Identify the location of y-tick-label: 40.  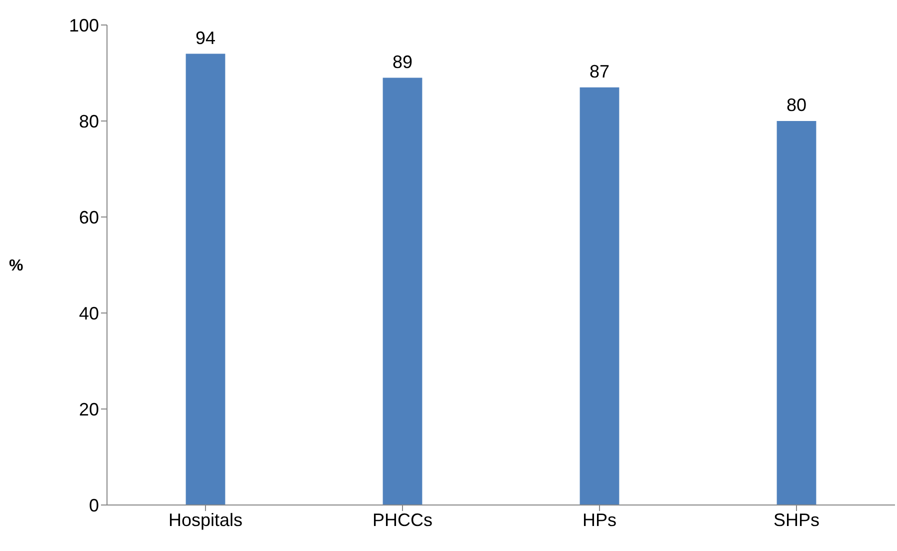
(88, 313).